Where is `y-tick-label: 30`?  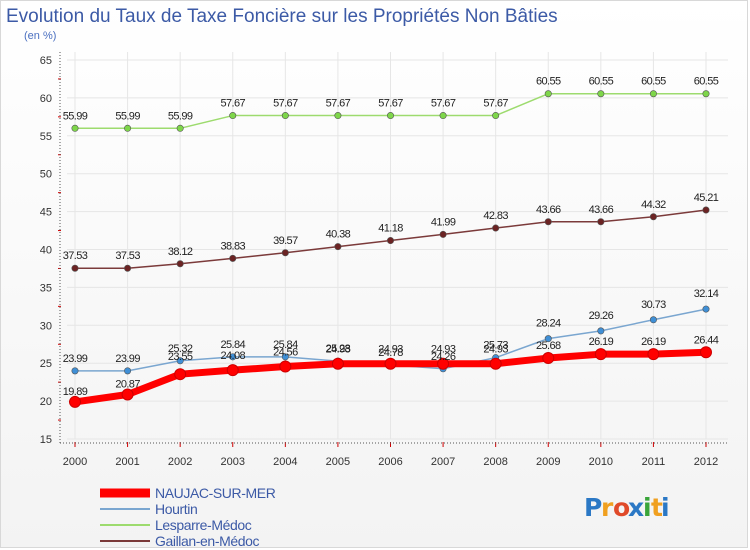
y-tick-label: 30 is located at coordinates (46, 326).